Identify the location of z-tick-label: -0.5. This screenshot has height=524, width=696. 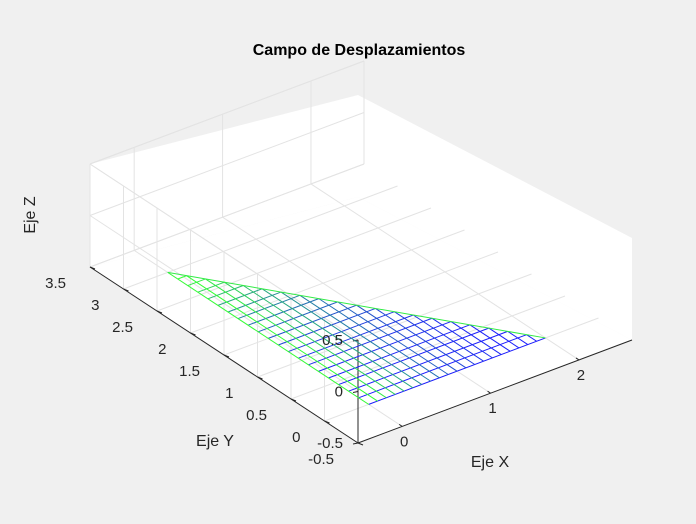
(330, 443).